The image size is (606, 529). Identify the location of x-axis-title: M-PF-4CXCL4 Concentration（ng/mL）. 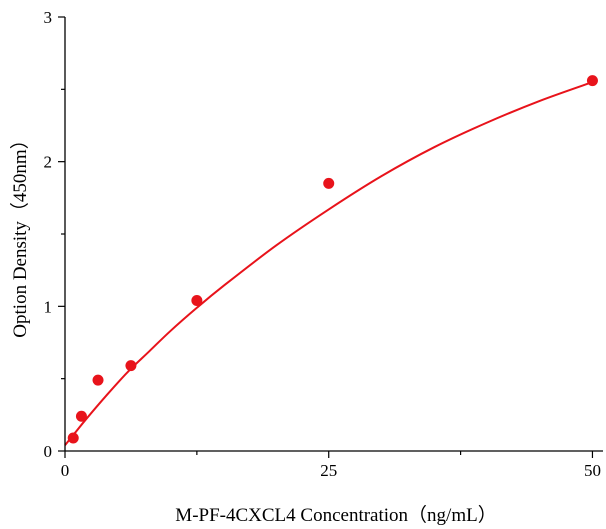
(335, 515).